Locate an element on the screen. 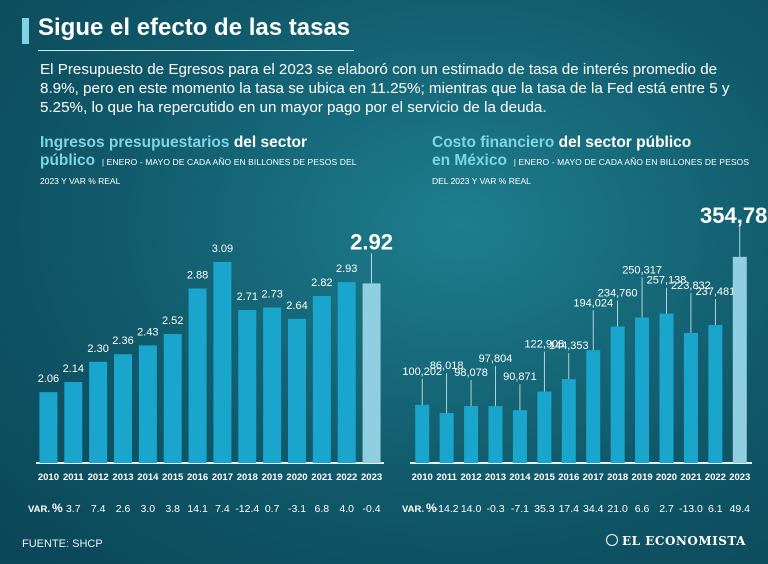 This screenshot has width=768, height=564. right-year-label-2010: 2010 is located at coordinates (422, 477).